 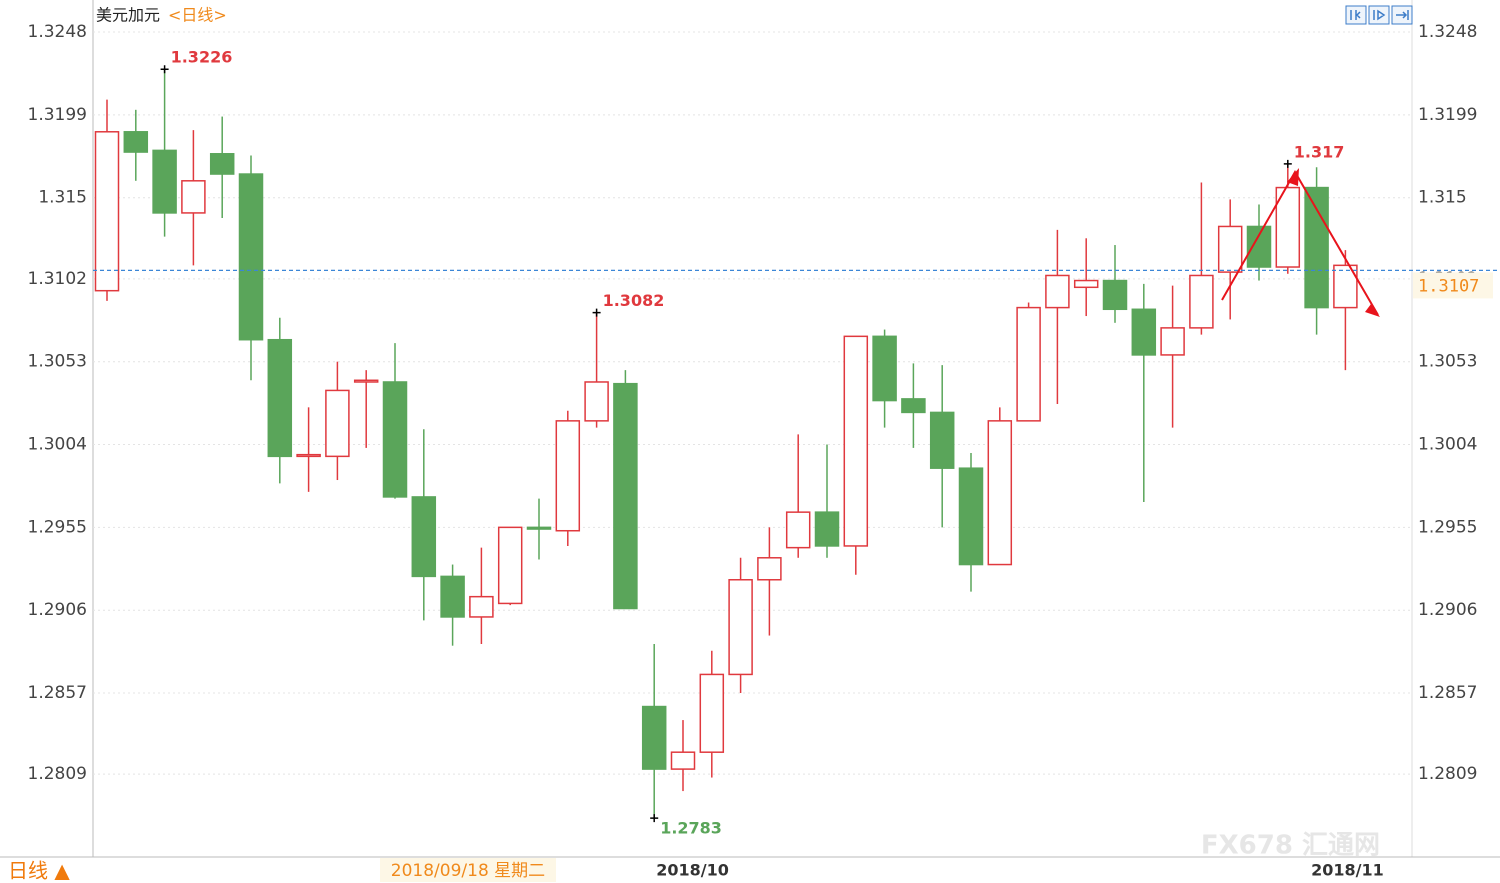 I want to click on y2-tick-label: 1.2906, so click(x=1447, y=610).